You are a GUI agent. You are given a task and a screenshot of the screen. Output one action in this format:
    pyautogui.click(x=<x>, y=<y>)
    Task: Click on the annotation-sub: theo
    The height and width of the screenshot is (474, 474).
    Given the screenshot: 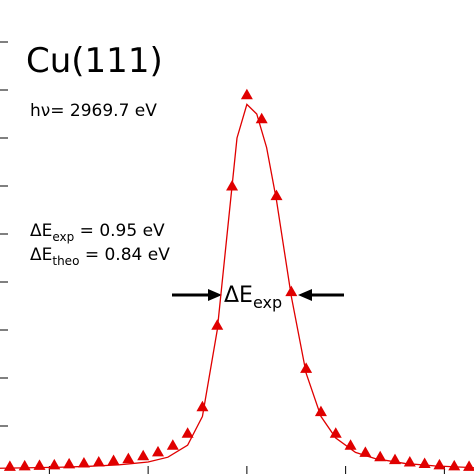 What is the action you would take?
    pyautogui.click(x=65, y=261)
    